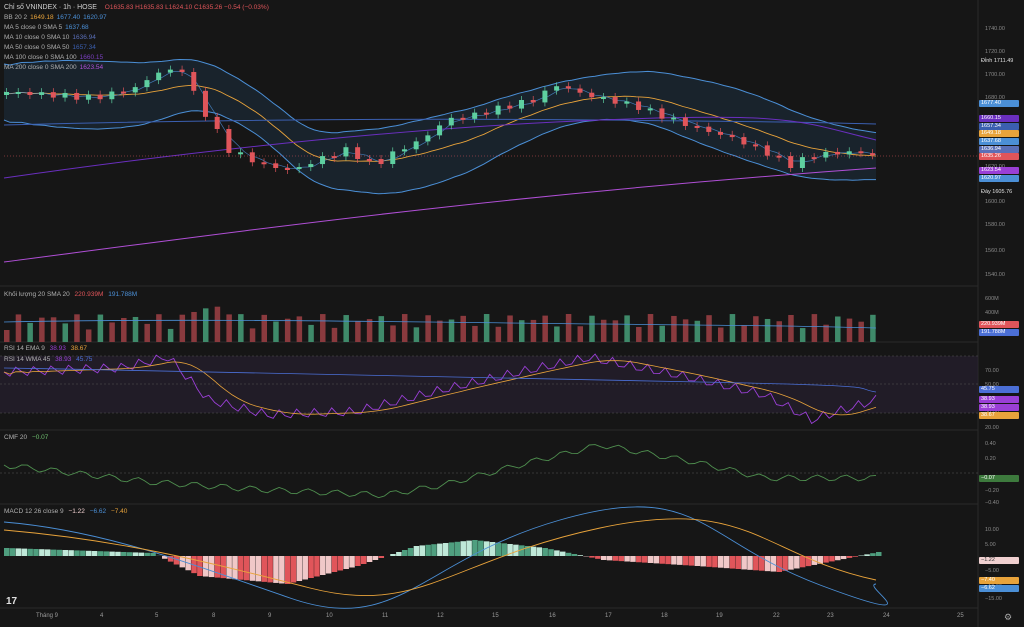 The image size is (1024, 627). I want to click on indicator-legend-row: BB 20 2 1649.18 1677.40 1620.97, so click(57, 18).